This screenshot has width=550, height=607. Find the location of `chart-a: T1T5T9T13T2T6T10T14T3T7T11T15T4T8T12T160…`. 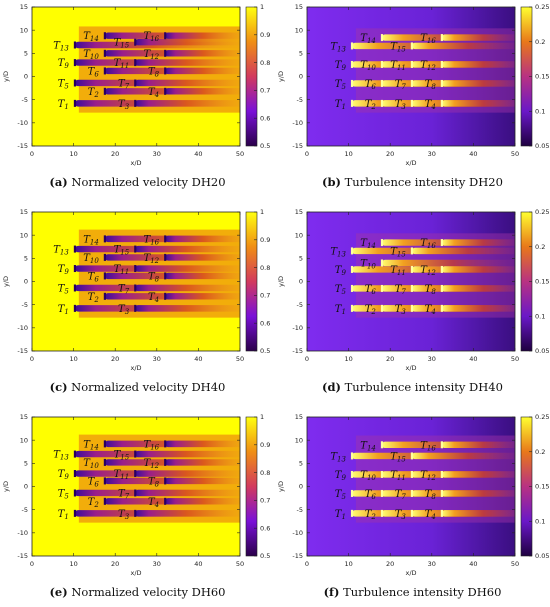

chart-a: T1T5T9T13T2T6T10T14T3T7T11T15T4T8T12T160… is located at coordinates (136, 85).